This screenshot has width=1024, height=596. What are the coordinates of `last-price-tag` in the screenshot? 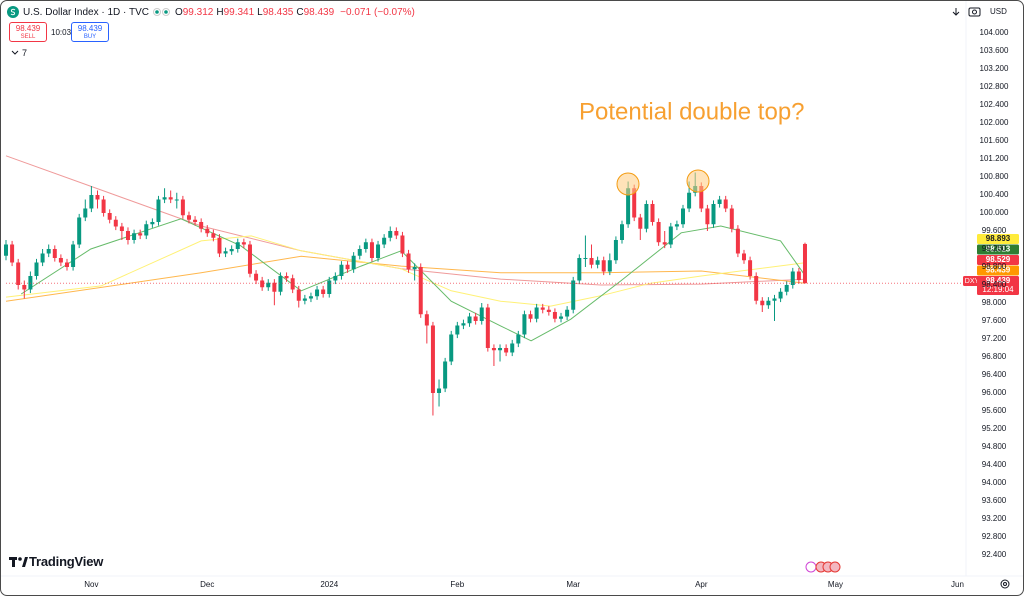 It's located at (998, 285).